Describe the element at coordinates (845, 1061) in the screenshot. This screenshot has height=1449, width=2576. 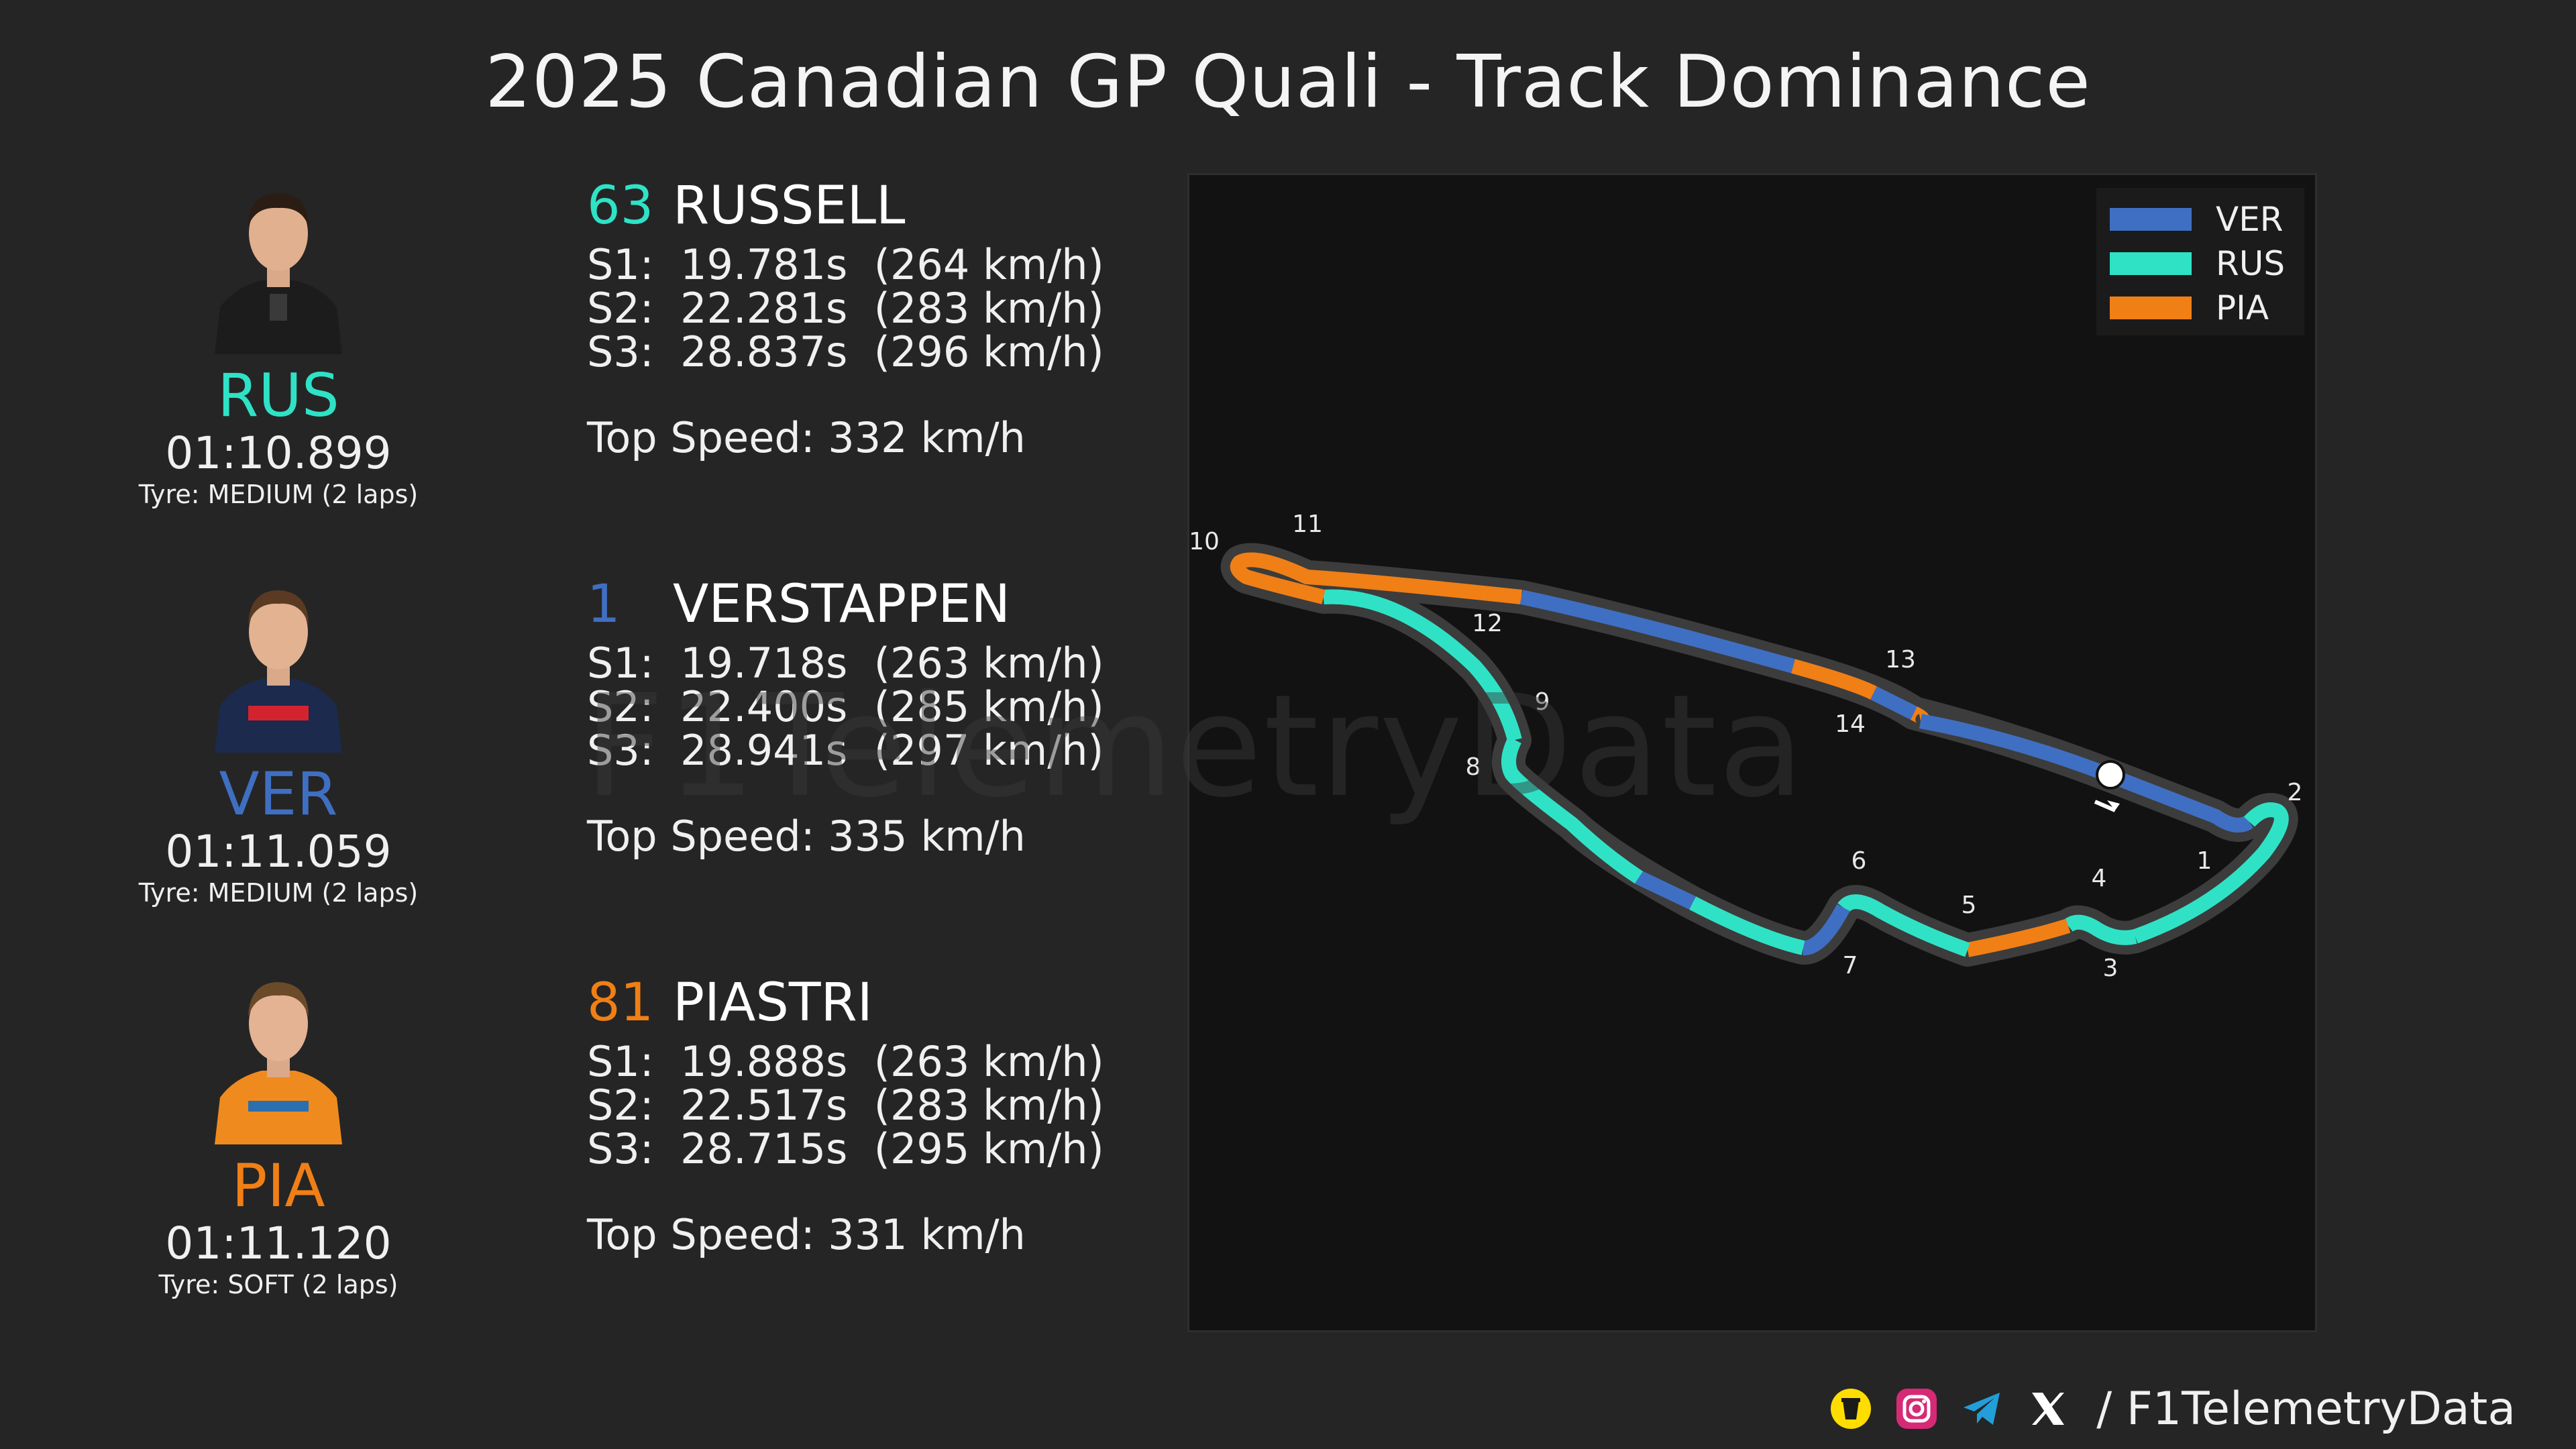
I see `sector1-pia: S1: 19.888s (263 km/h)` at that location.